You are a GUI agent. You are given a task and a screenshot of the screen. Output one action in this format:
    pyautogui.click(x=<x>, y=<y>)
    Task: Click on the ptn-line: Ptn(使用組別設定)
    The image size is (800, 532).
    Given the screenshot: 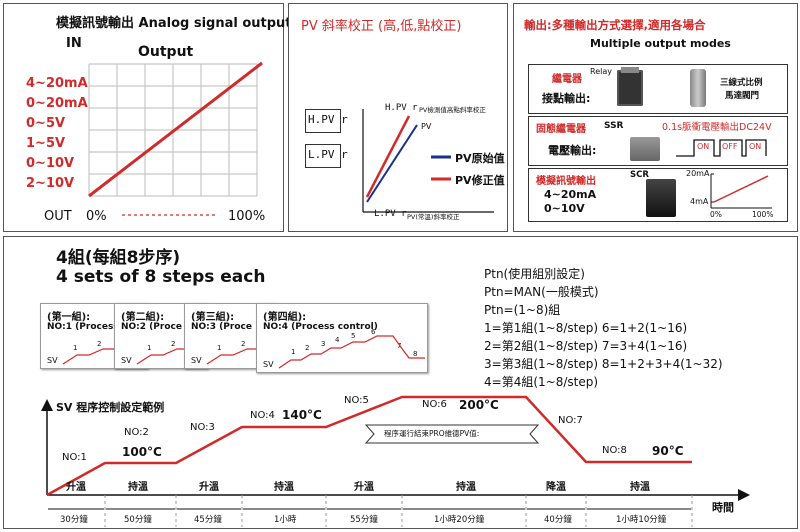 What is the action you would take?
    pyautogui.click(x=534, y=274)
    